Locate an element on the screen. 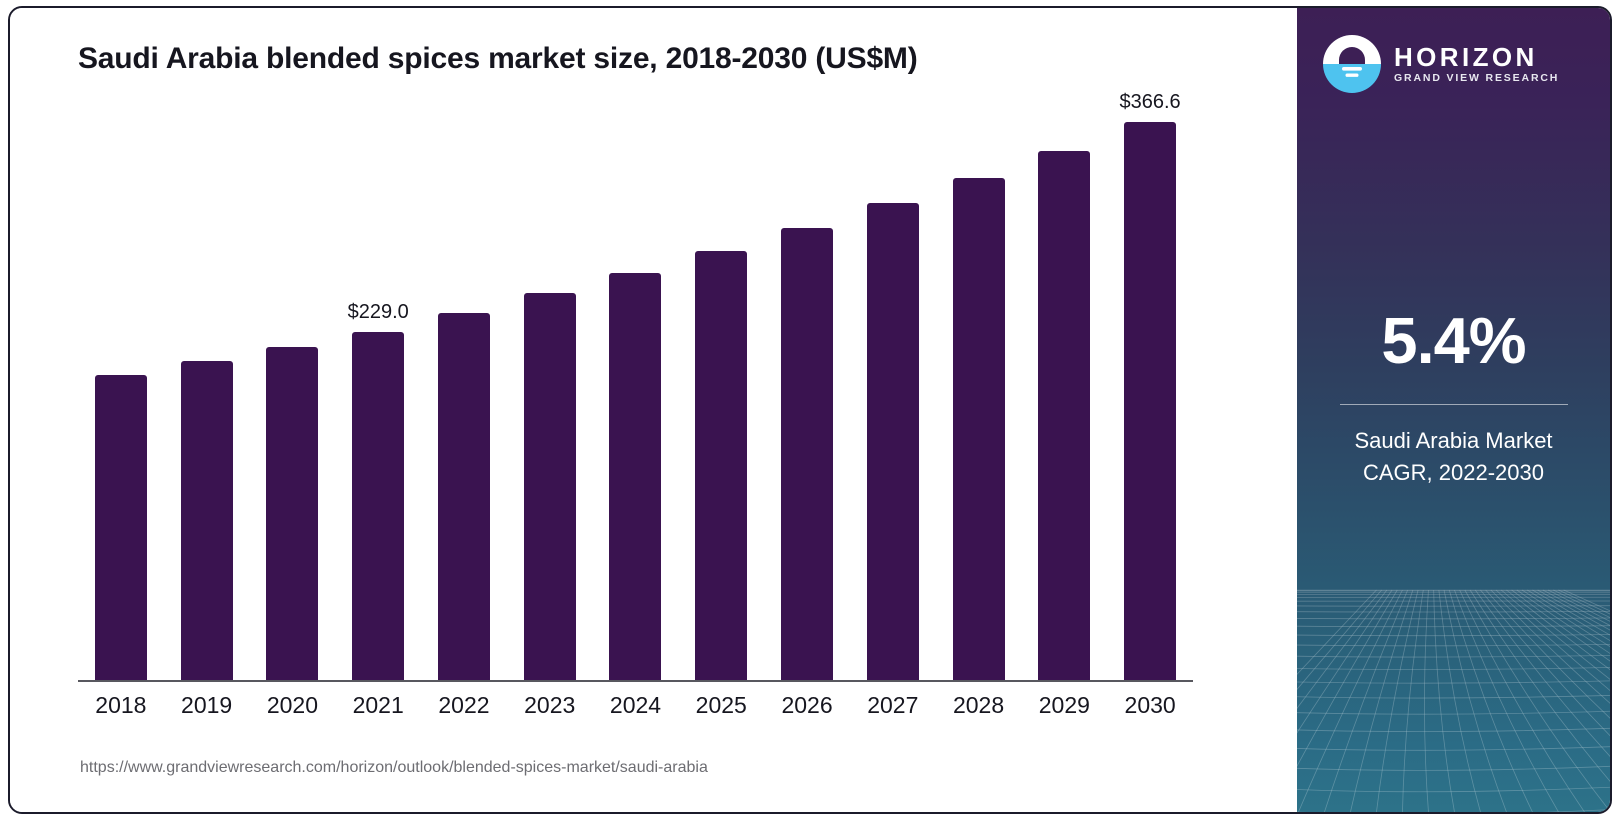 The height and width of the screenshot is (820, 1620). bar-2025 is located at coordinates (721, 387).